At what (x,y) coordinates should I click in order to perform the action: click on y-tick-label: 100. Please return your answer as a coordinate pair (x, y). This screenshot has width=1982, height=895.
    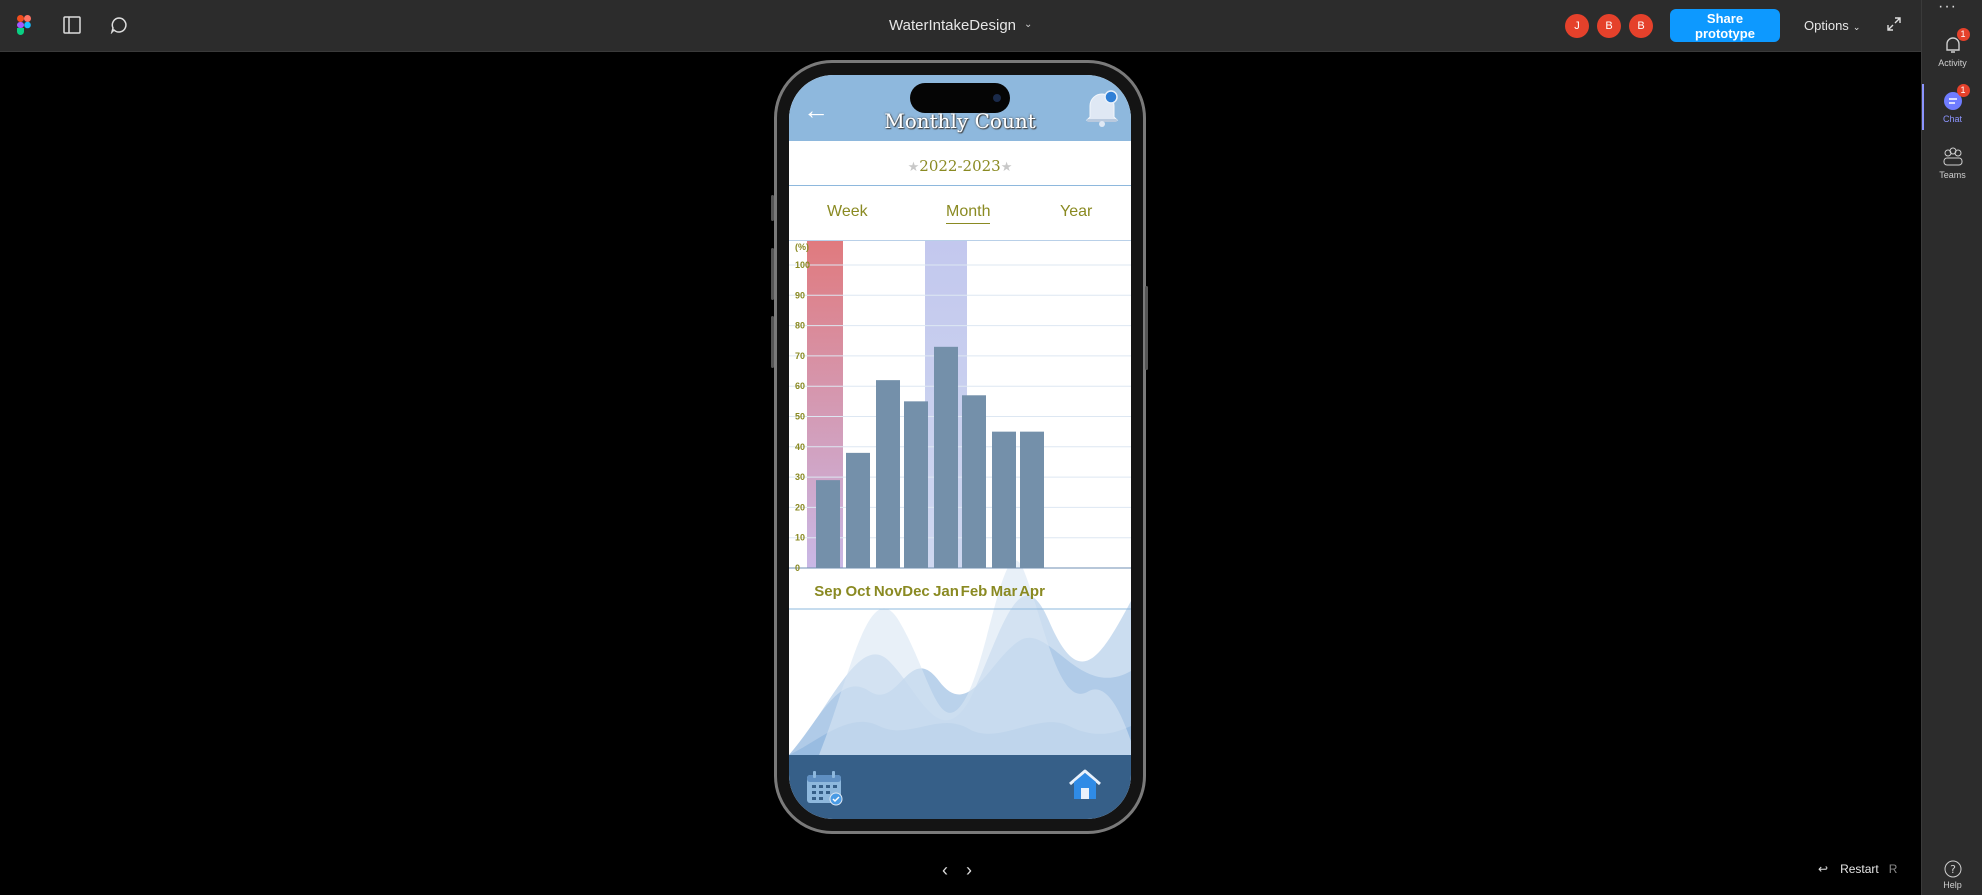
    Looking at the image, I should click on (802, 265).